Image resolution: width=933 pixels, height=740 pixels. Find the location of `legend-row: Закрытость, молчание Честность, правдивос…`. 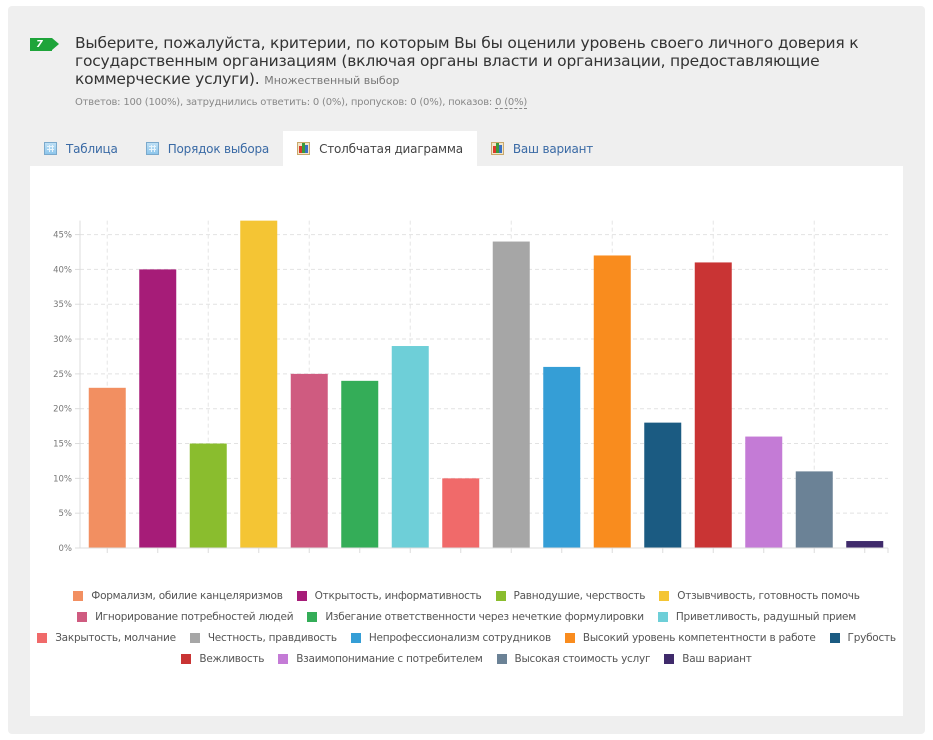

legend-row: Закрытость, молчание Честность, правдивос… is located at coordinates (467, 637).